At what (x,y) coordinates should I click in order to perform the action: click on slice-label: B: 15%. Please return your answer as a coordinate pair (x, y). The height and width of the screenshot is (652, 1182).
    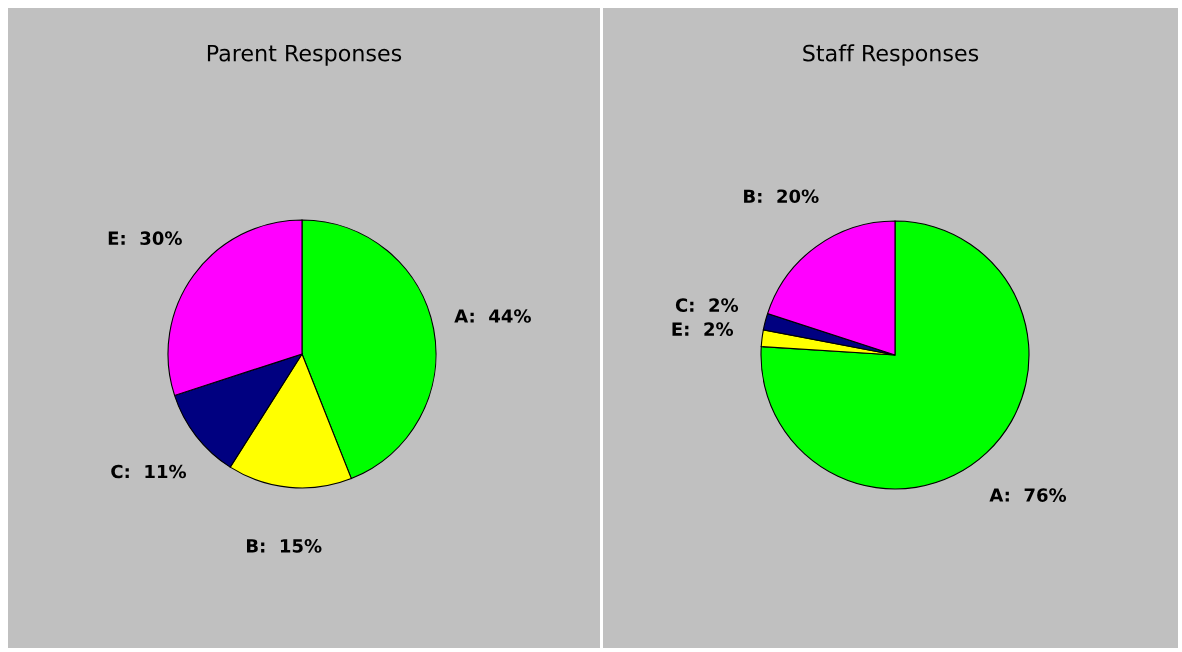
    Looking at the image, I should click on (284, 546).